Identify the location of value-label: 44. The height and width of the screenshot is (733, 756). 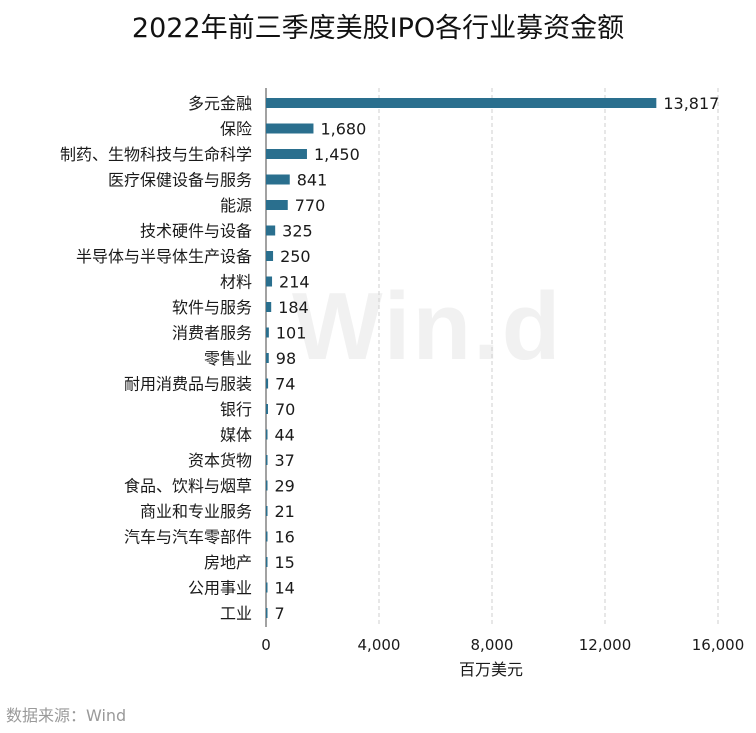
(285, 435).